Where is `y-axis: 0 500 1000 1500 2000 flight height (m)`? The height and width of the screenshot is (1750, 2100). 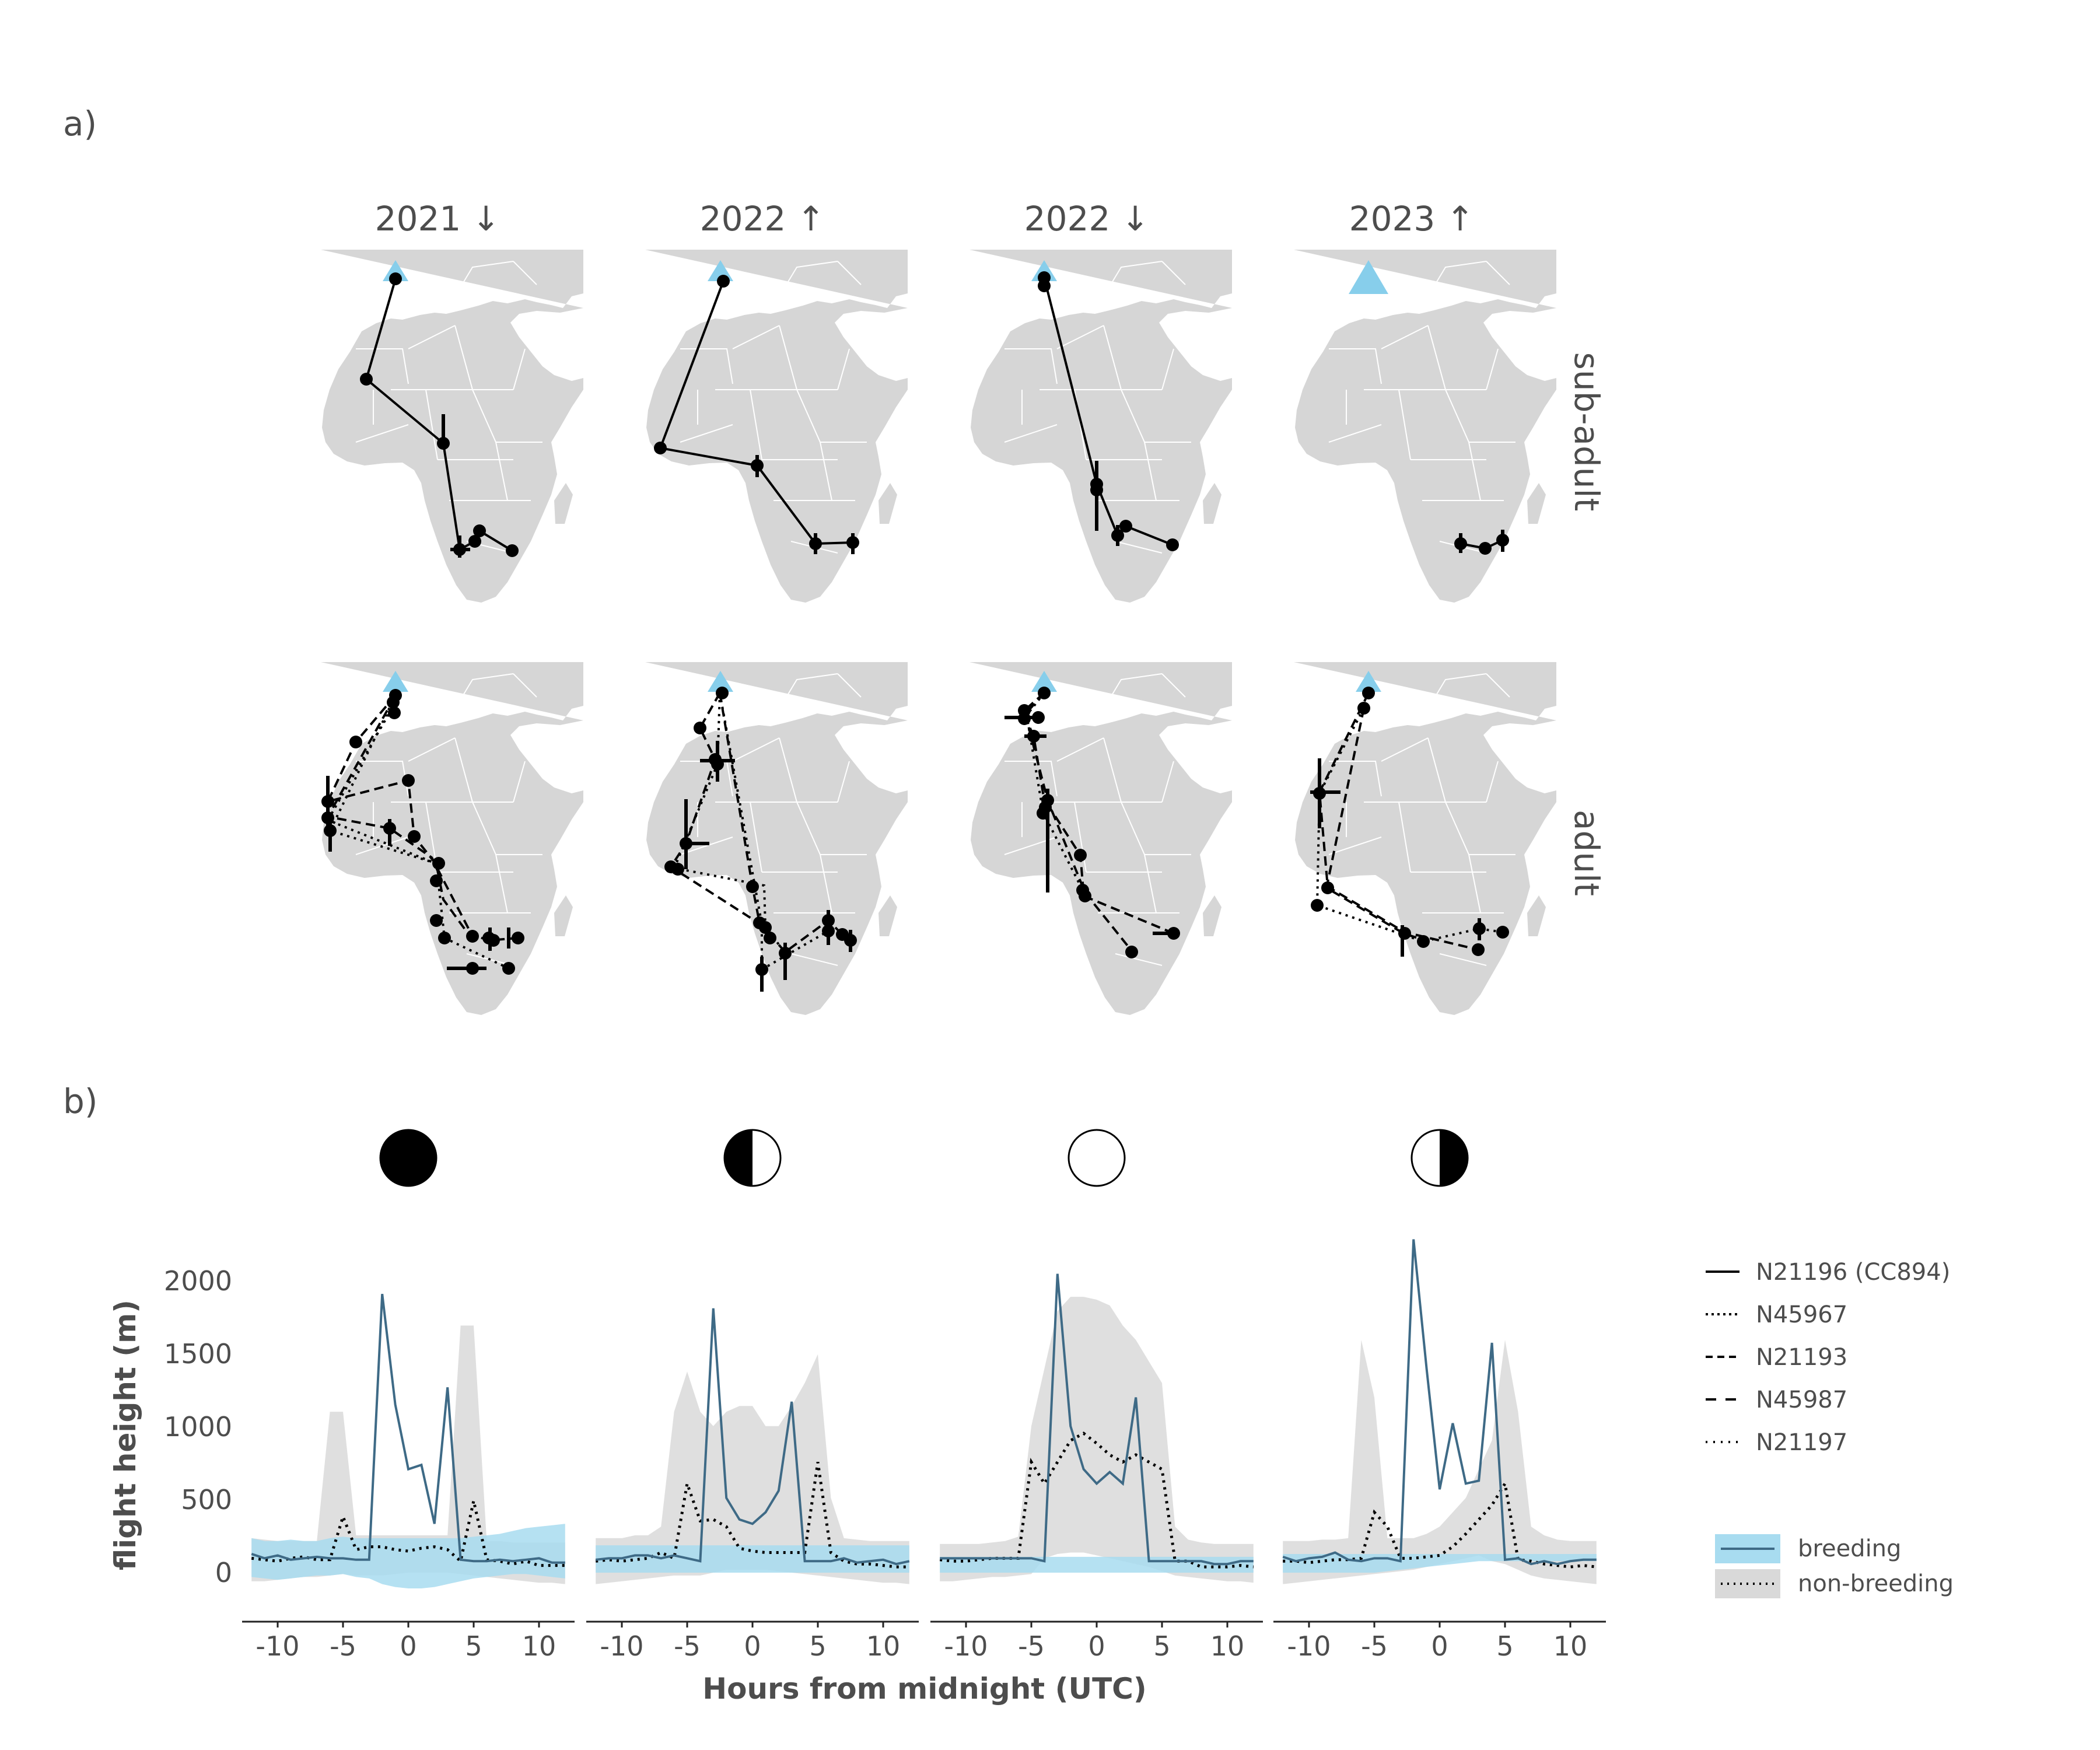 y-axis: 0 500 1000 1500 2000 flight height (m) is located at coordinates (170, 1426).